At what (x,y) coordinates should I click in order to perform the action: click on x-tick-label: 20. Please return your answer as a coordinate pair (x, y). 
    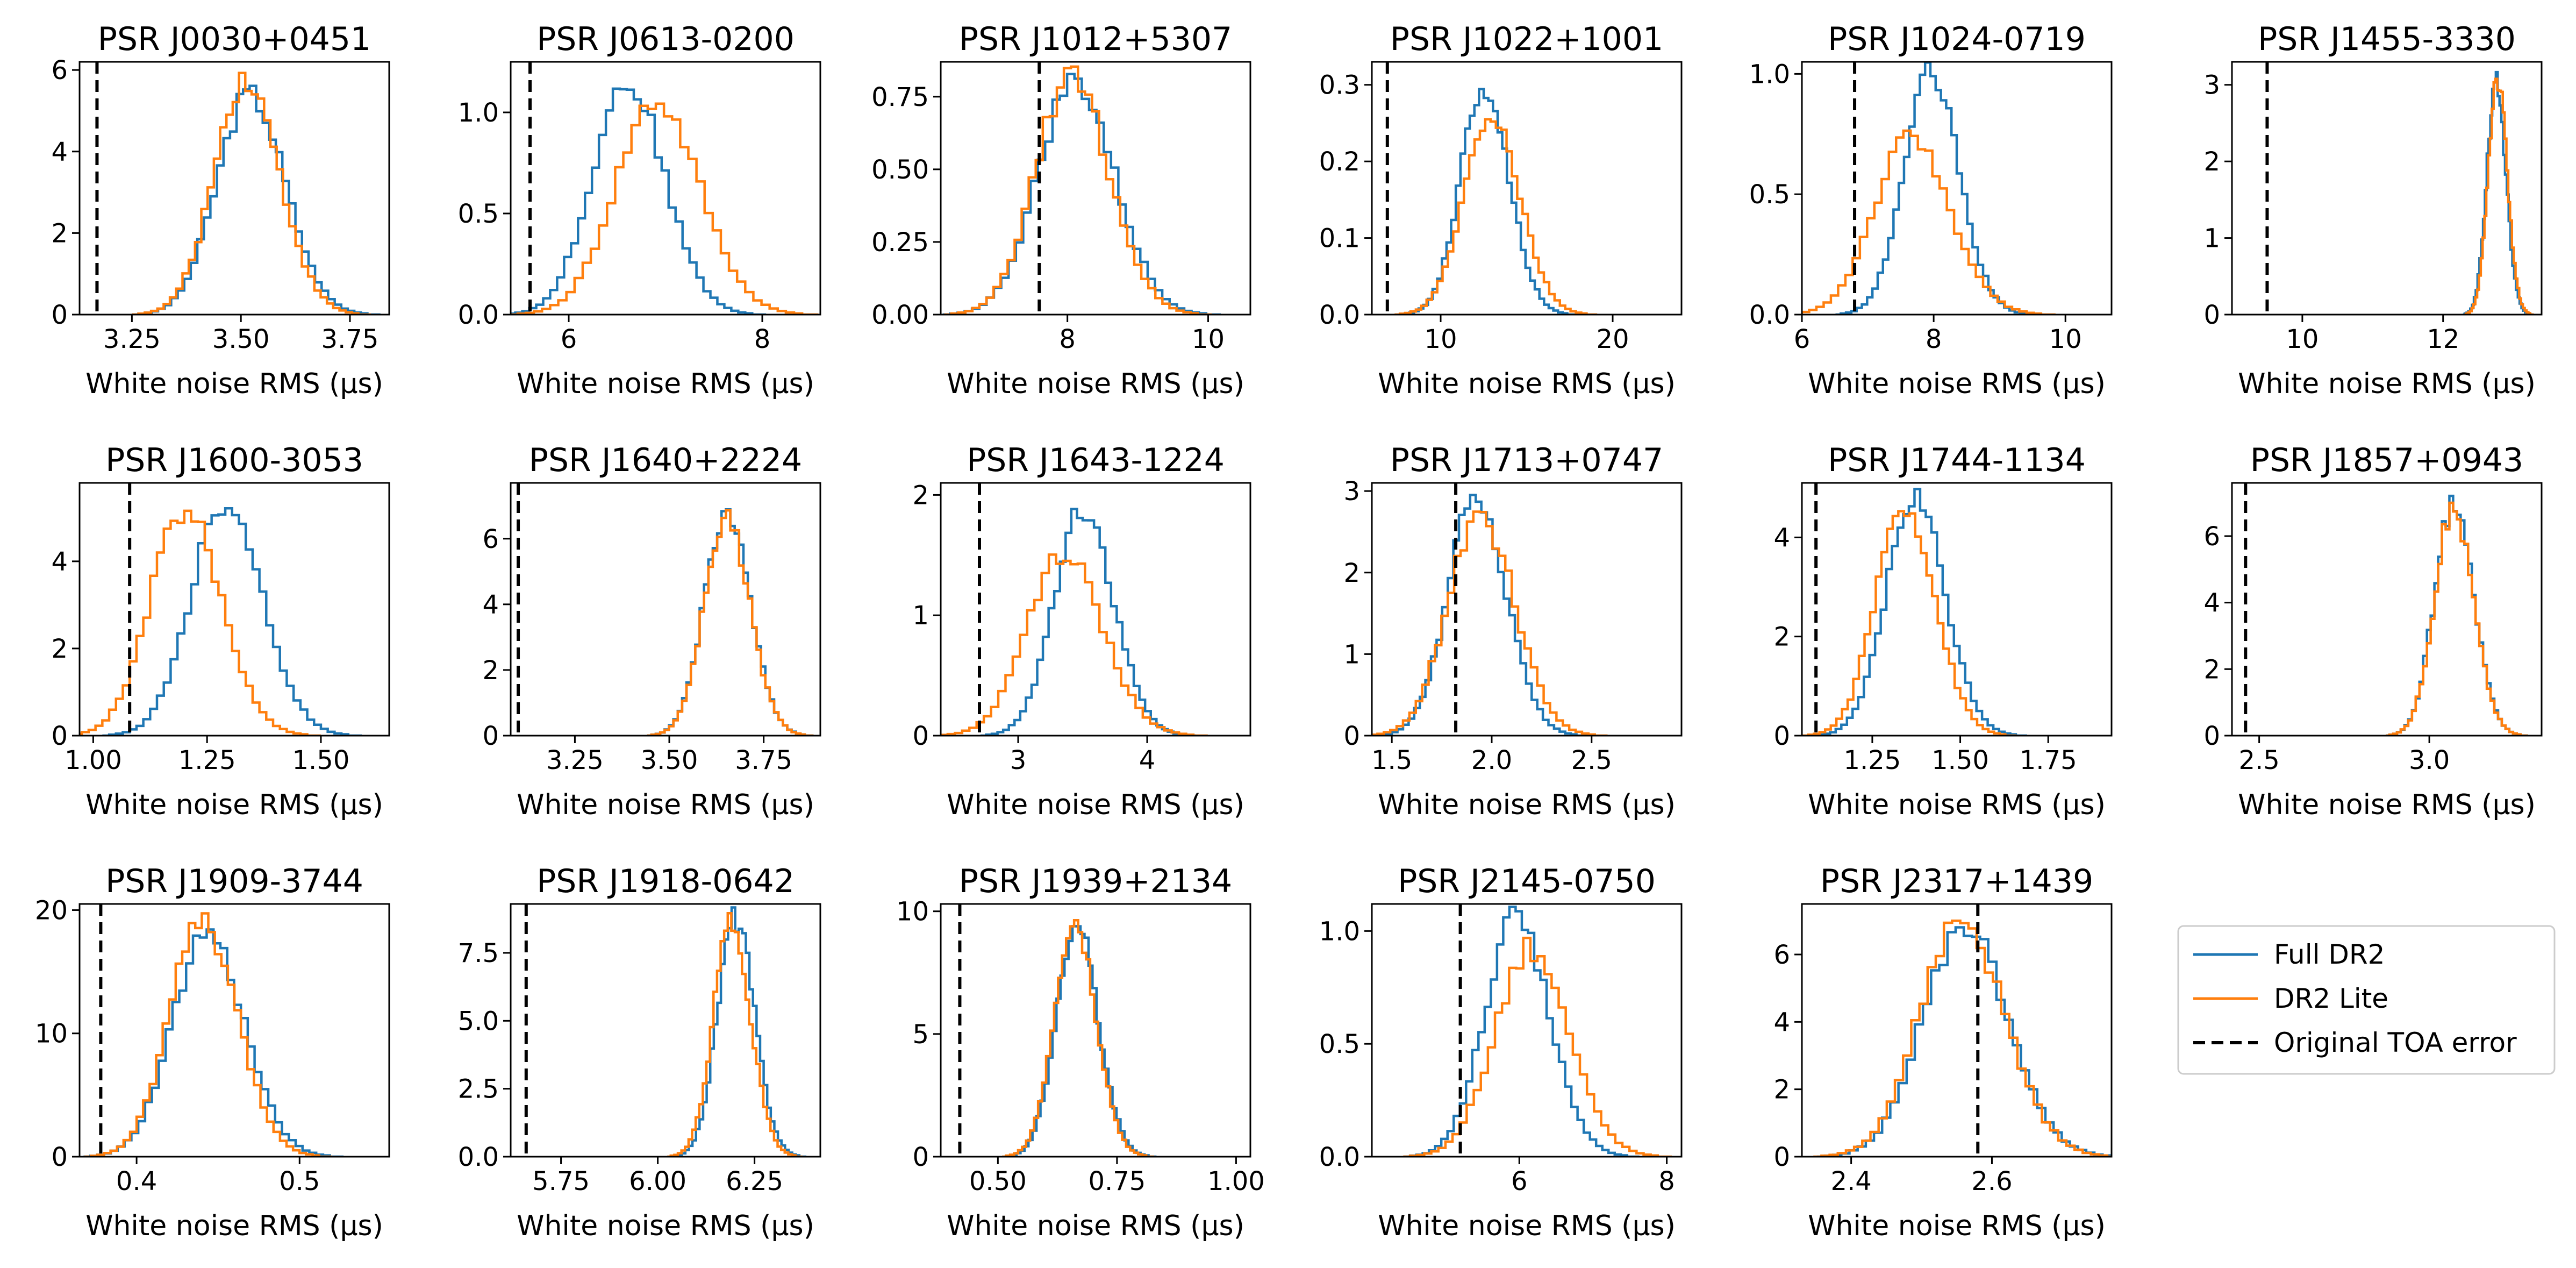
    Looking at the image, I should click on (1612, 339).